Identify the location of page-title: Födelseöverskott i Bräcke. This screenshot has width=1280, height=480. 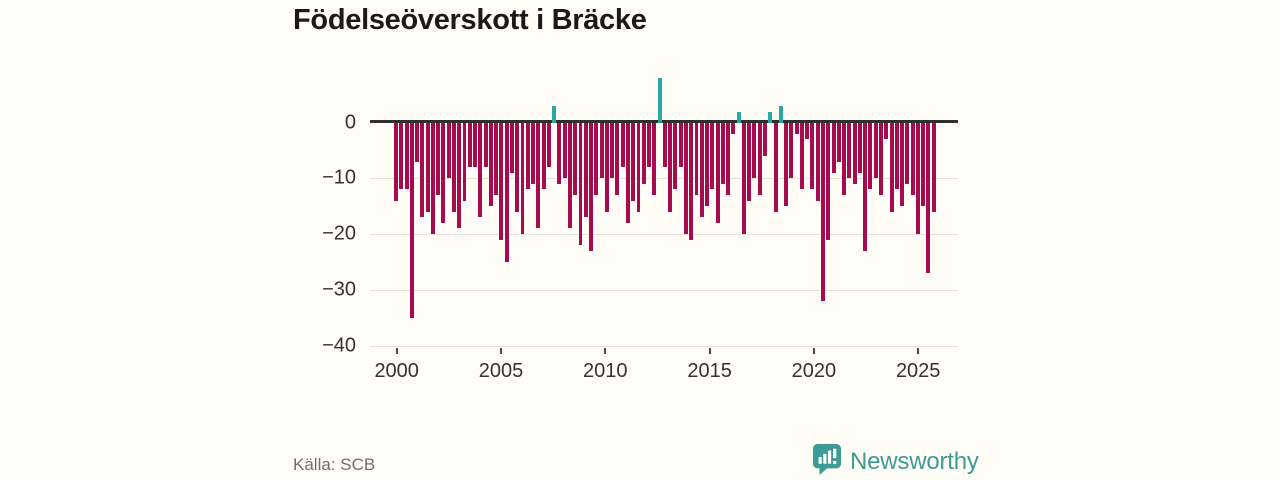
(470, 20).